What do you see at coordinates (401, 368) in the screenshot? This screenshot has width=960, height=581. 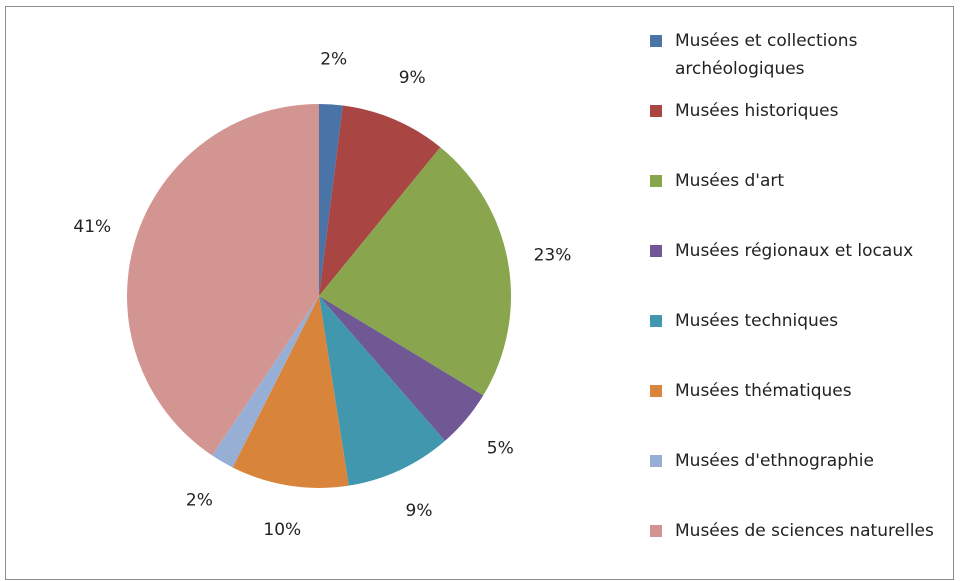 I see `pie-slice-regionaux` at bounding box center [401, 368].